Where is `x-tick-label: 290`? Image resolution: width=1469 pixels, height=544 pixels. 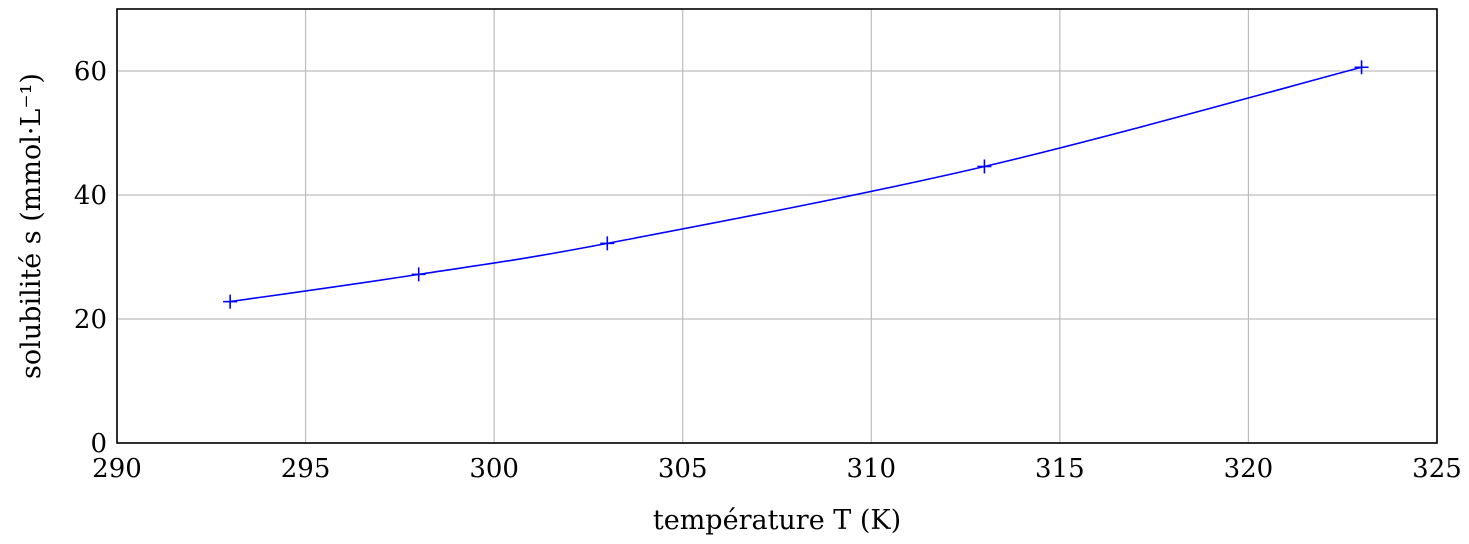 x-tick-label: 290 is located at coordinates (117, 469).